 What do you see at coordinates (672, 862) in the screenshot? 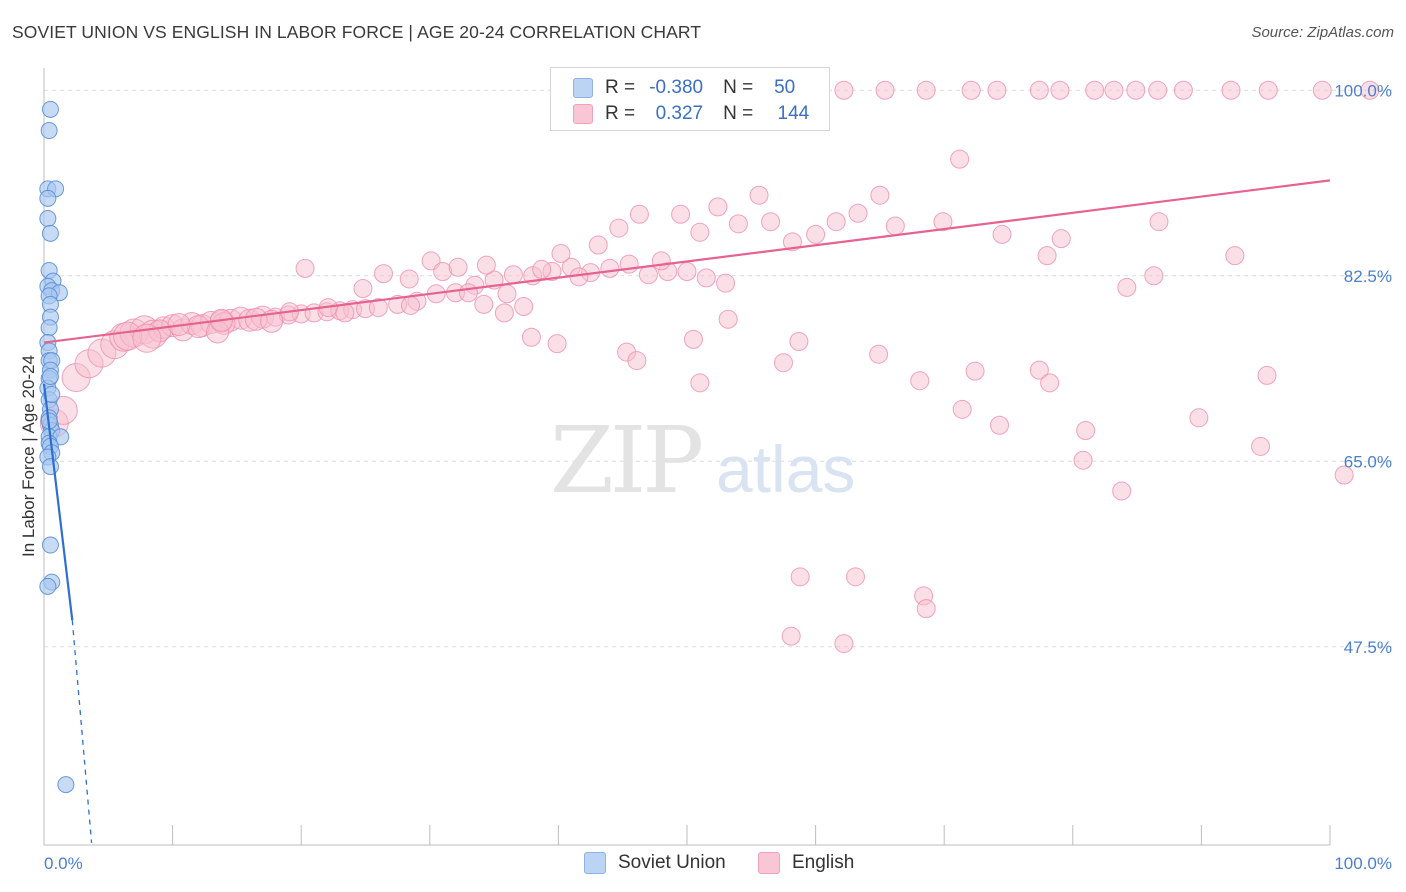
I see `legend-label-soviet-union: Soviet Union` at bounding box center [672, 862].